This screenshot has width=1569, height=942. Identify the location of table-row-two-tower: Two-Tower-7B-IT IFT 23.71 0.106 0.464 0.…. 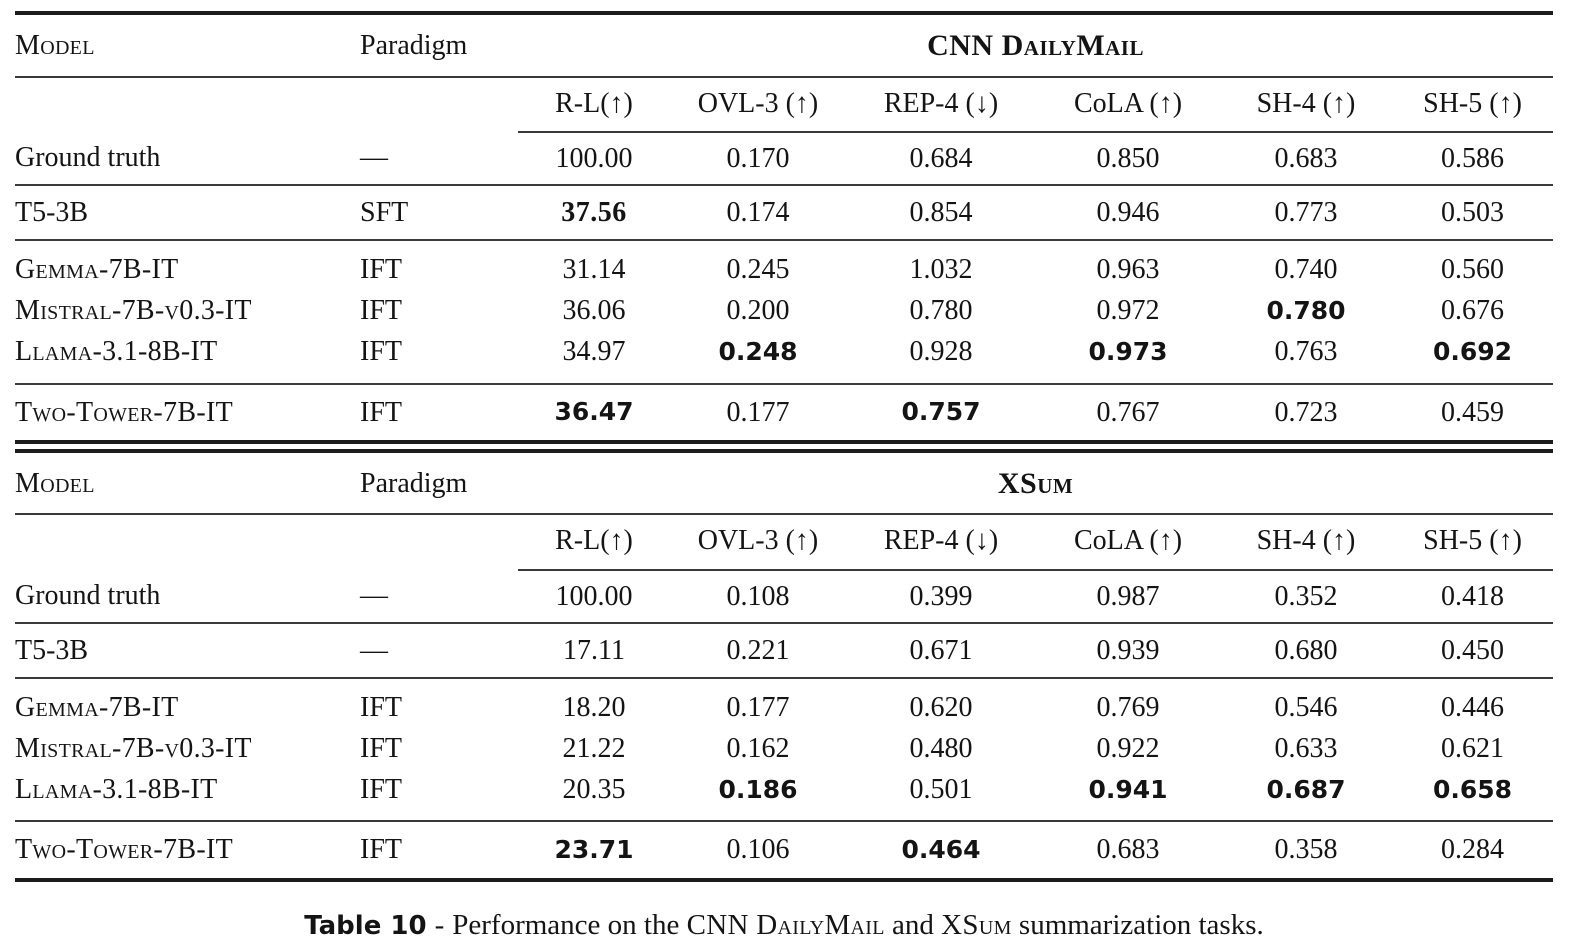
(784, 850).